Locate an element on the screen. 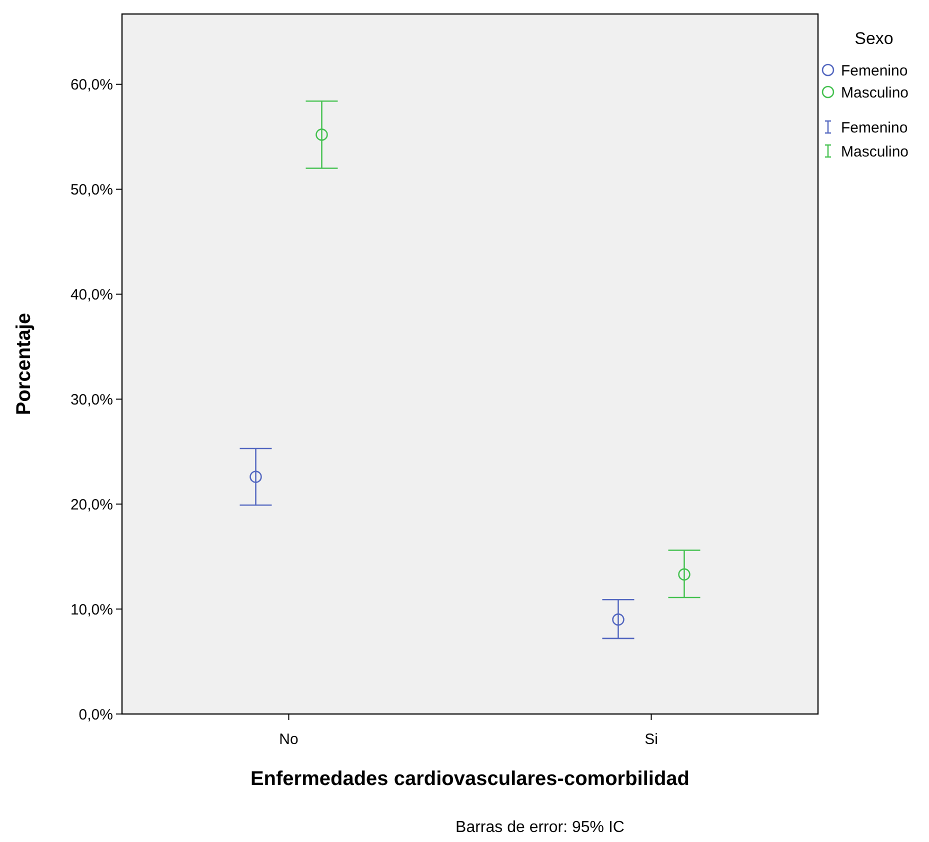  text: Barras de error: 95% IC is located at coordinates (540, 827).